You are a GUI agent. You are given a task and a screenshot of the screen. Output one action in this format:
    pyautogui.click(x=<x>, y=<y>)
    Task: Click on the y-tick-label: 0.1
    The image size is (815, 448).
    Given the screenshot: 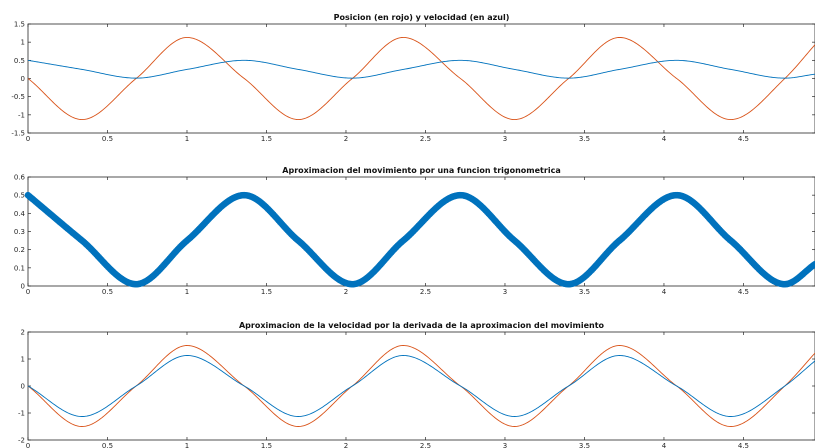 What is the action you would take?
    pyautogui.click(x=19, y=268)
    